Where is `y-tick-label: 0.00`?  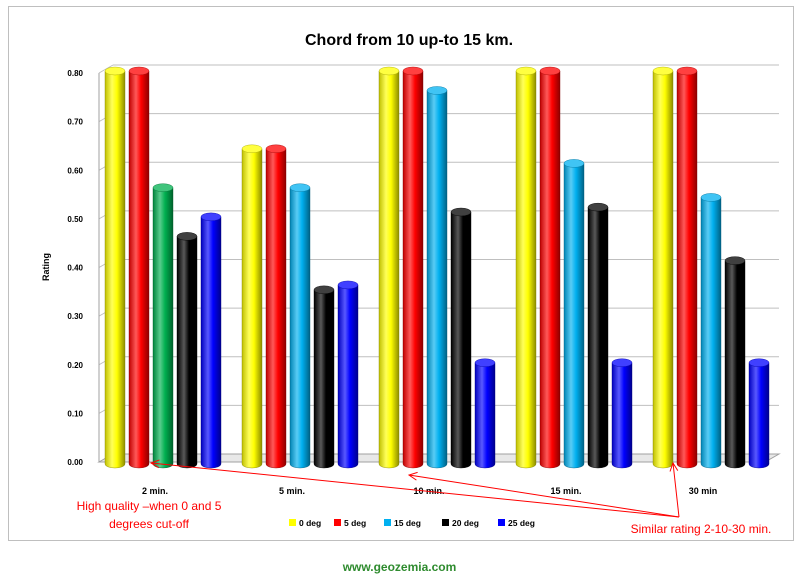 y-tick-label: 0.00 is located at coordinates (75, 462).